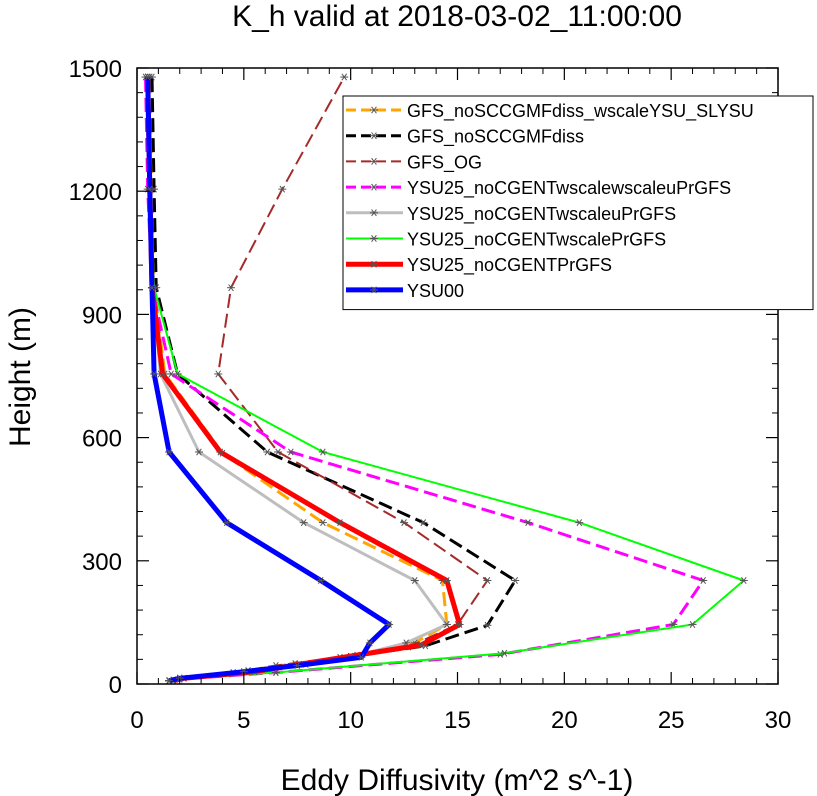 Image resolution: width=817 pixels, height=796 pixels. Describe the element at coordinates (405, 291) in the screenshot. I see `legend-item: YSU00` at that location.